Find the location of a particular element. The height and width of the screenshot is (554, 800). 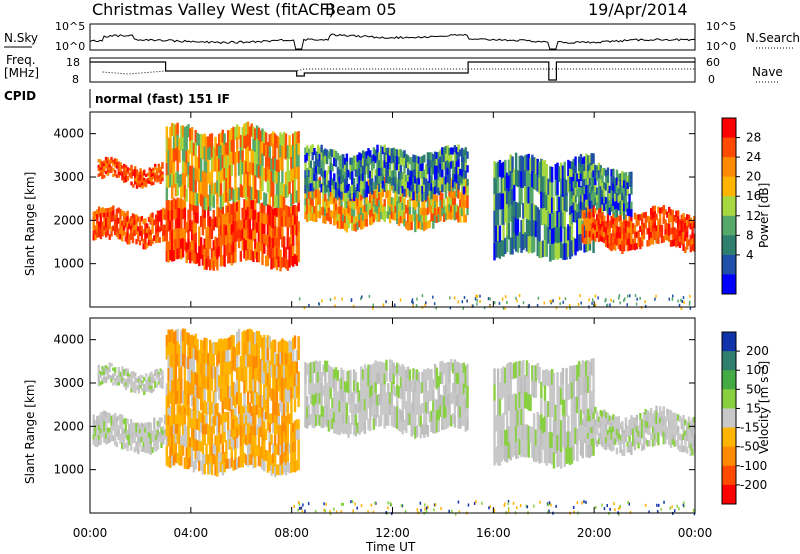

noise-speck is located at coordinates (335, 298).